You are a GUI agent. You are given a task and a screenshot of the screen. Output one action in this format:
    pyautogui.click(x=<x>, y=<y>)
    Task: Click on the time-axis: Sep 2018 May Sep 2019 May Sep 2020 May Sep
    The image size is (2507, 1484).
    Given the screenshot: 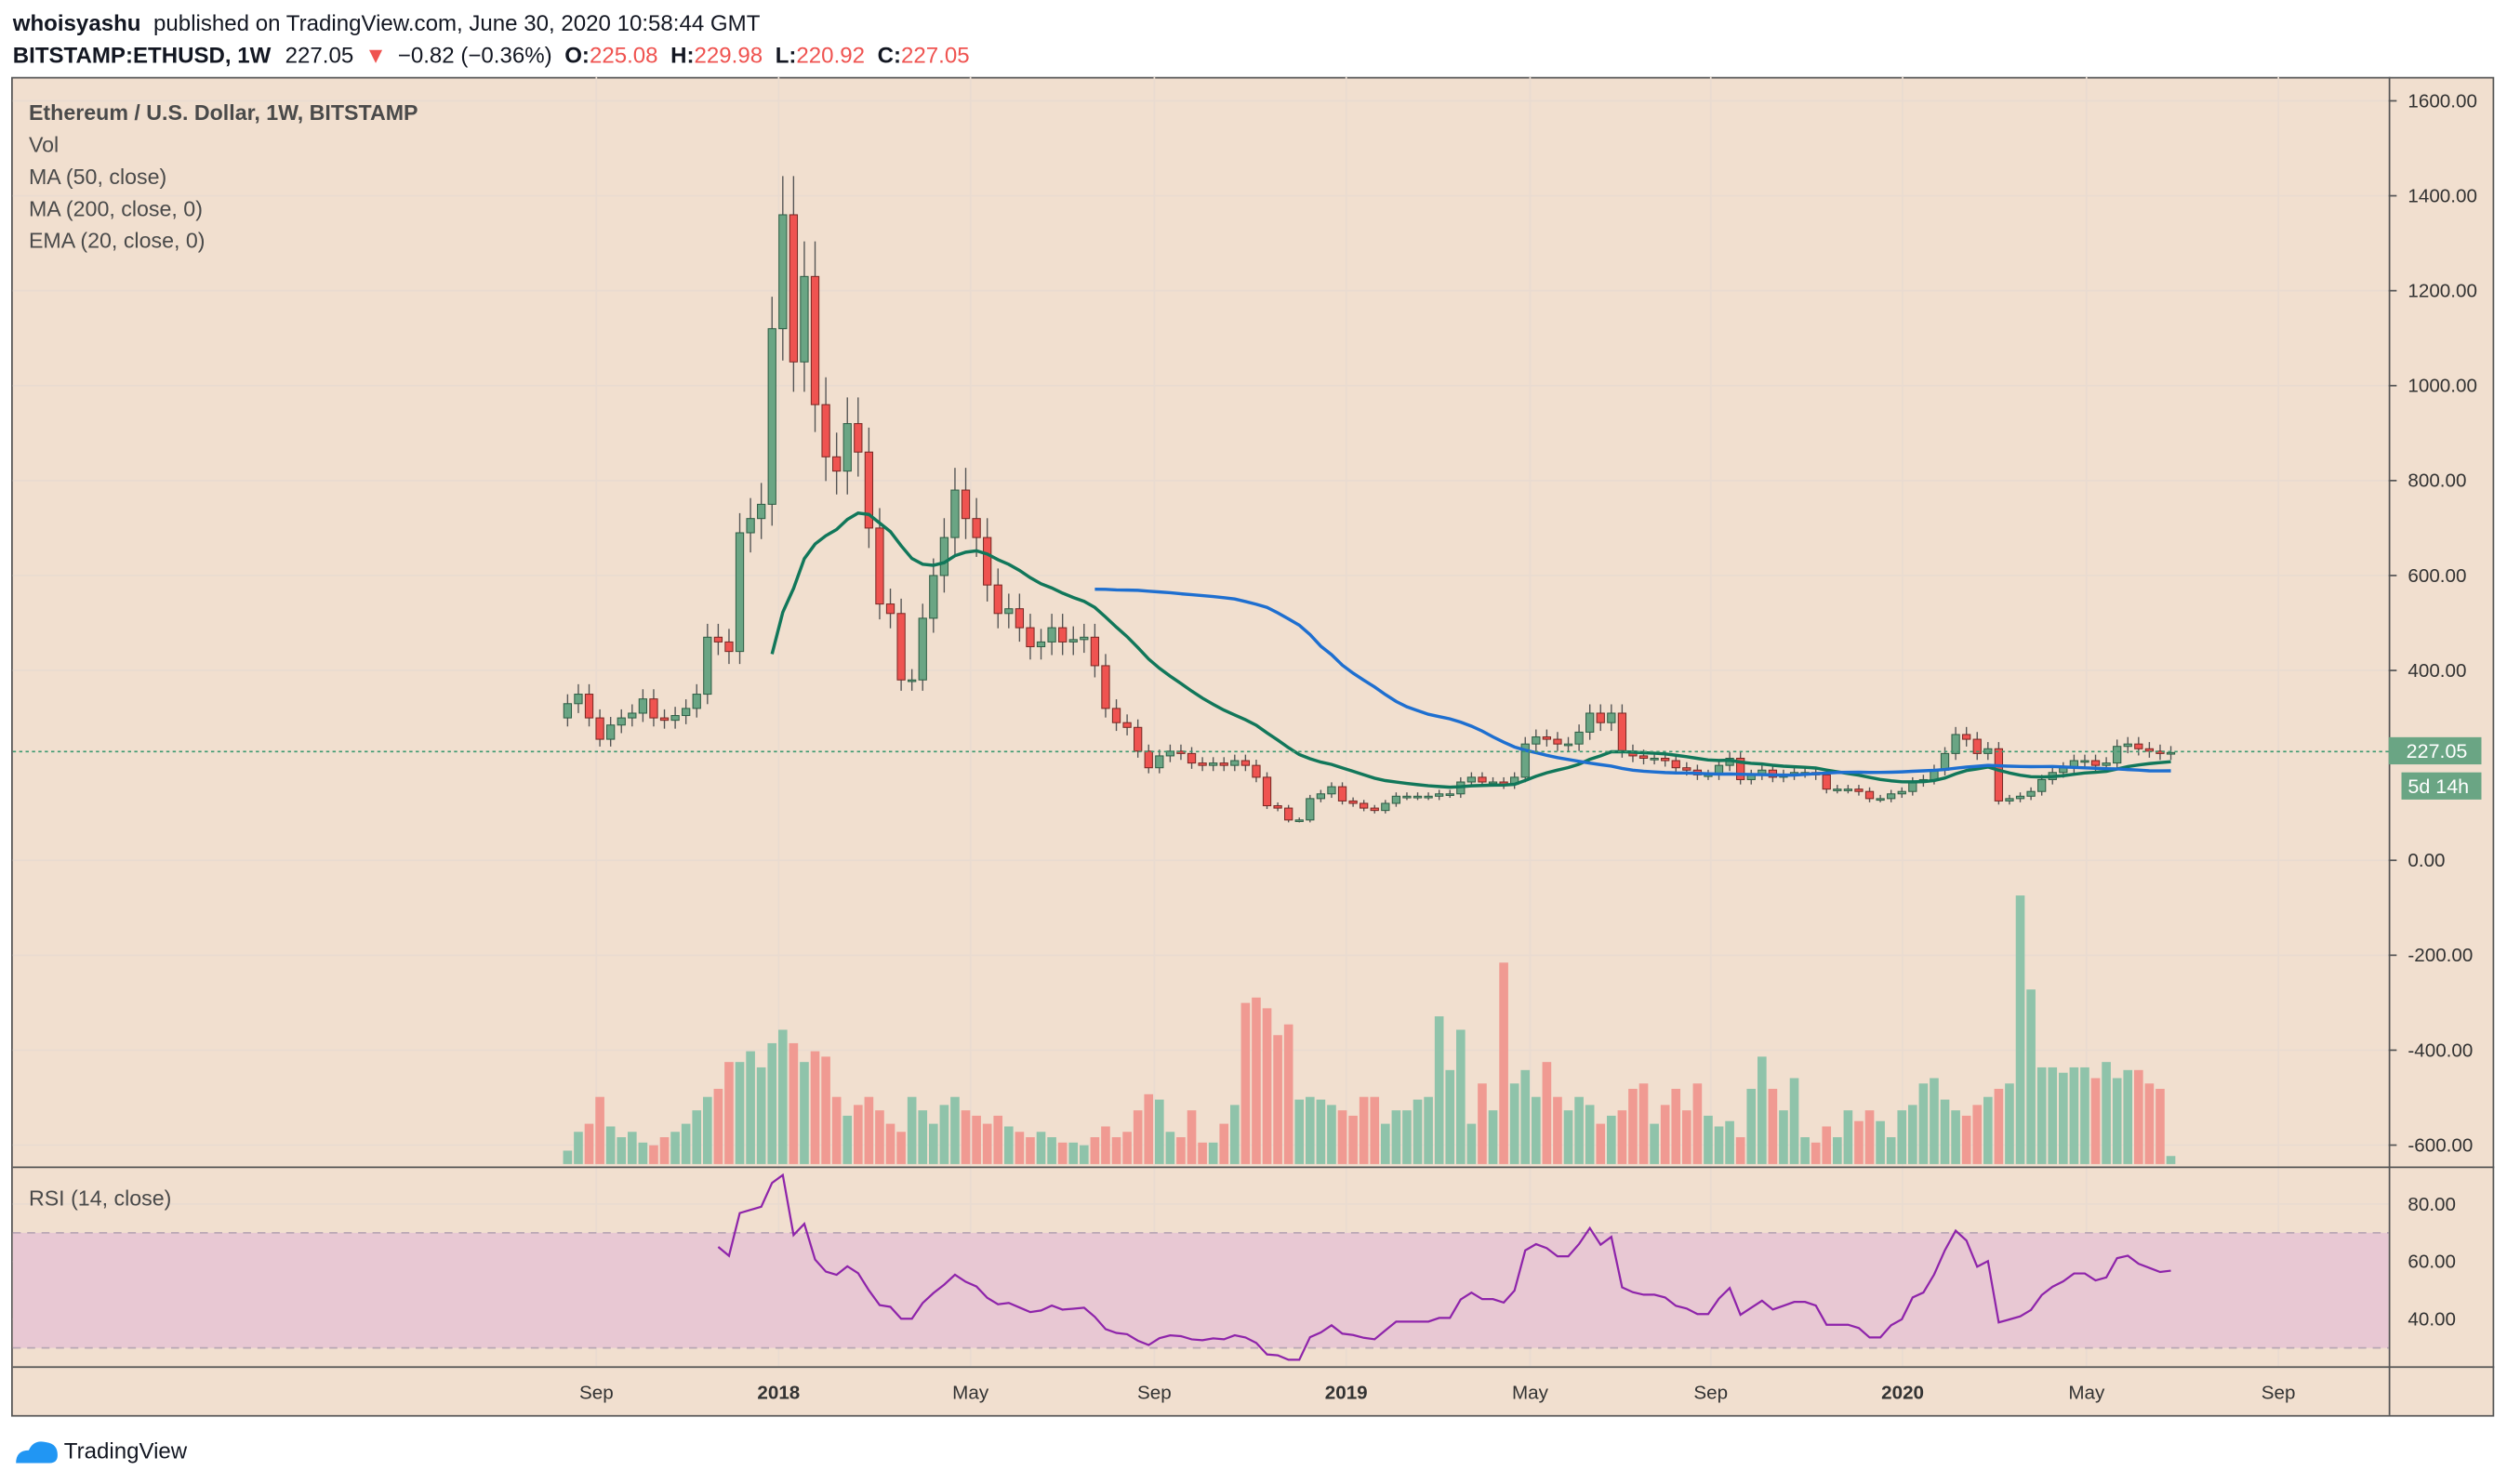 What is the action you would take?
    pyautogui.click(x=1437, y=1393)
    